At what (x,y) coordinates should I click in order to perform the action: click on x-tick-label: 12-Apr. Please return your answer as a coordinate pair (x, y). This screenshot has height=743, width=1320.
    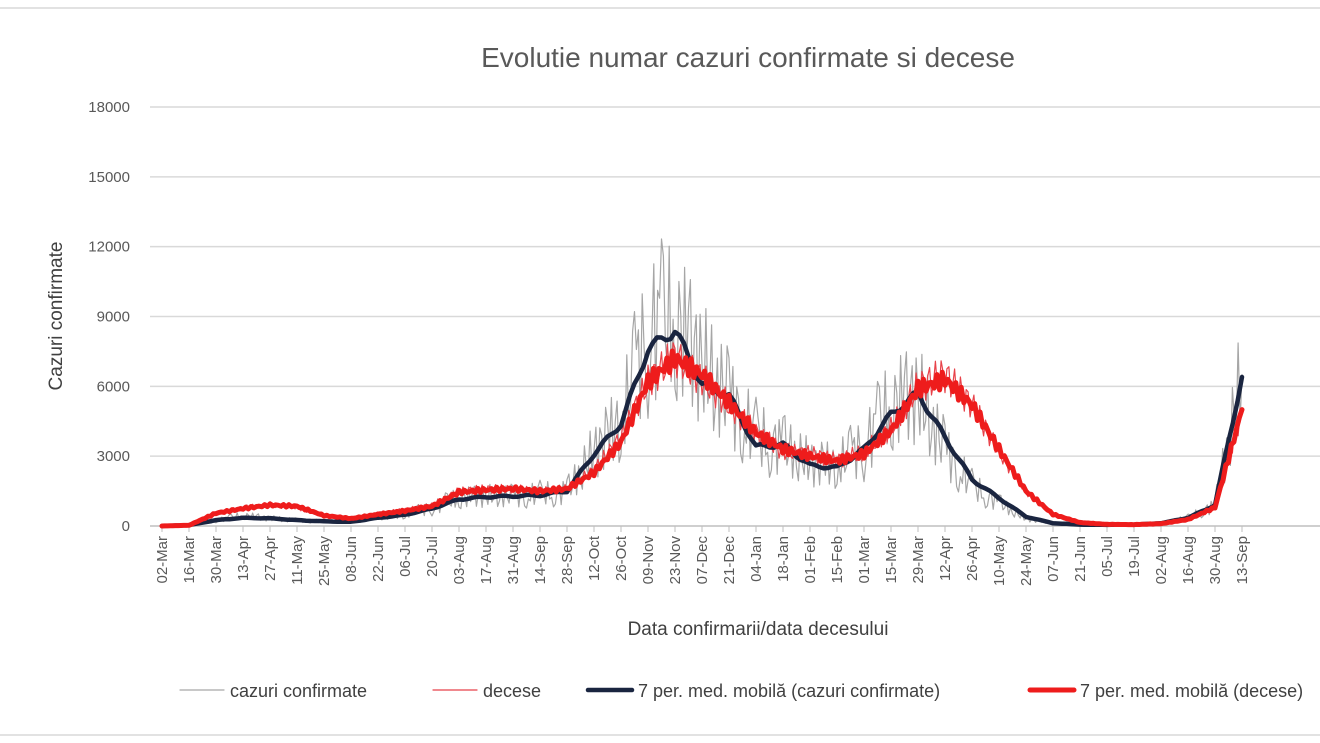
    Looking at the image, I should click on (945, 558).